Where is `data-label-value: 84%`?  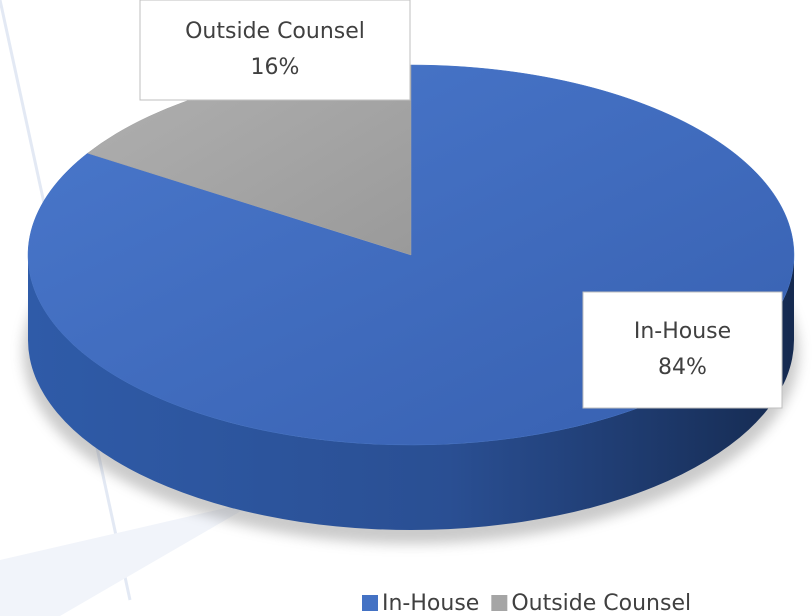 data-label-value: 84% is located at coordinates (682, 367).